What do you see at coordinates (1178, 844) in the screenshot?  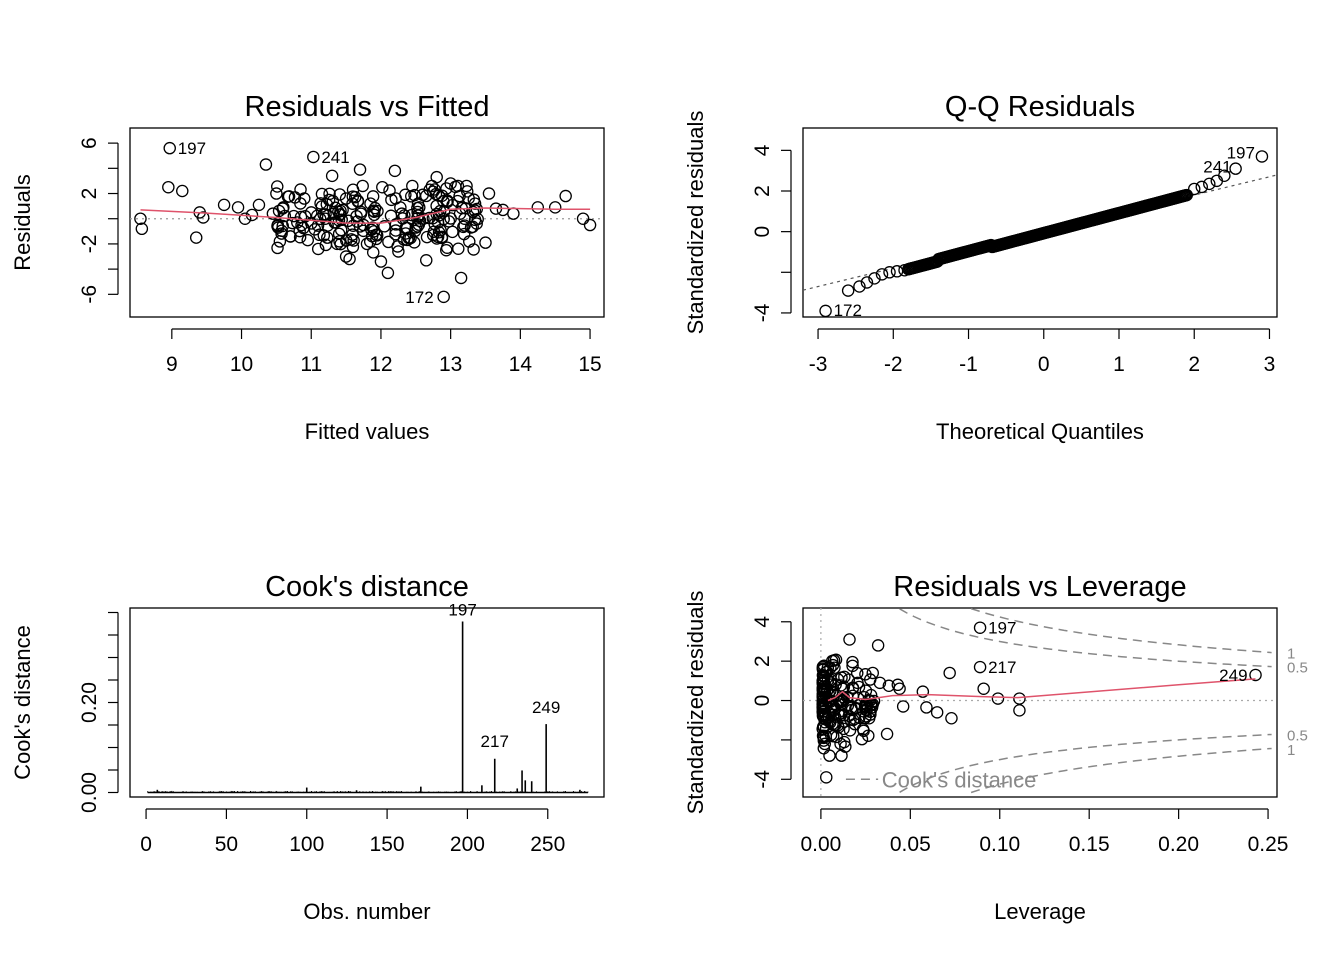 I see `x-tick-label: 0.20` at bounding box center [1178, 844].